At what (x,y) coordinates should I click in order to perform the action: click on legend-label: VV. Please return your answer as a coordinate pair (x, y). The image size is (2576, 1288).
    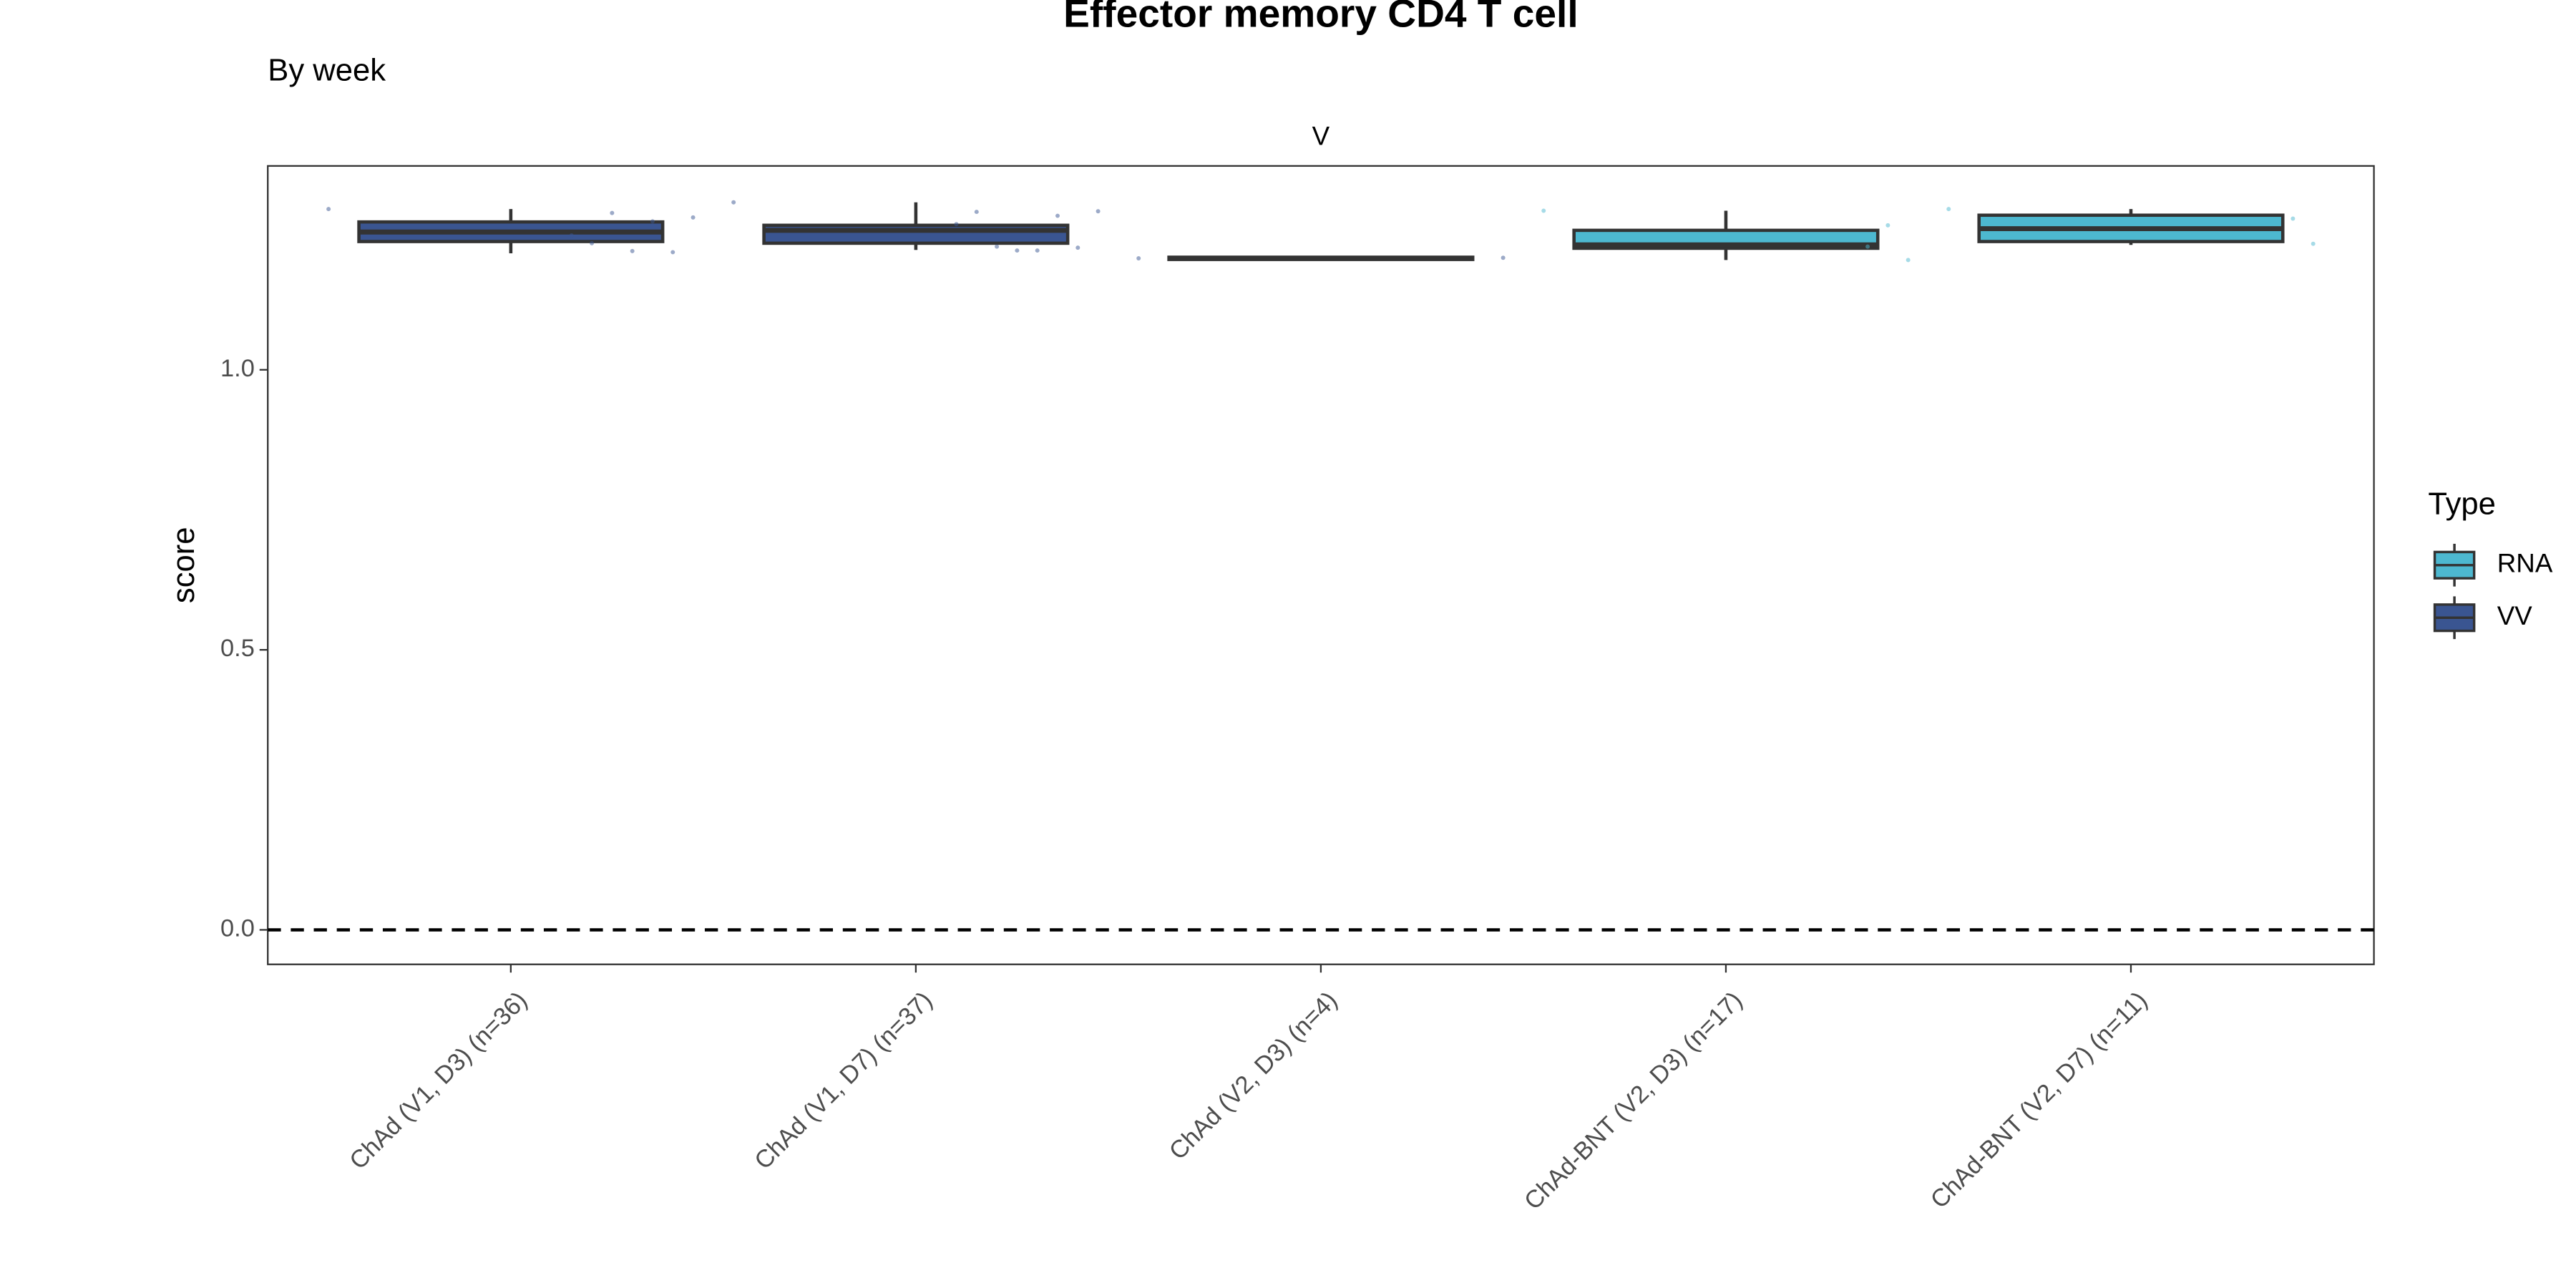
    Looking at the image, I should click on (2514, 615).